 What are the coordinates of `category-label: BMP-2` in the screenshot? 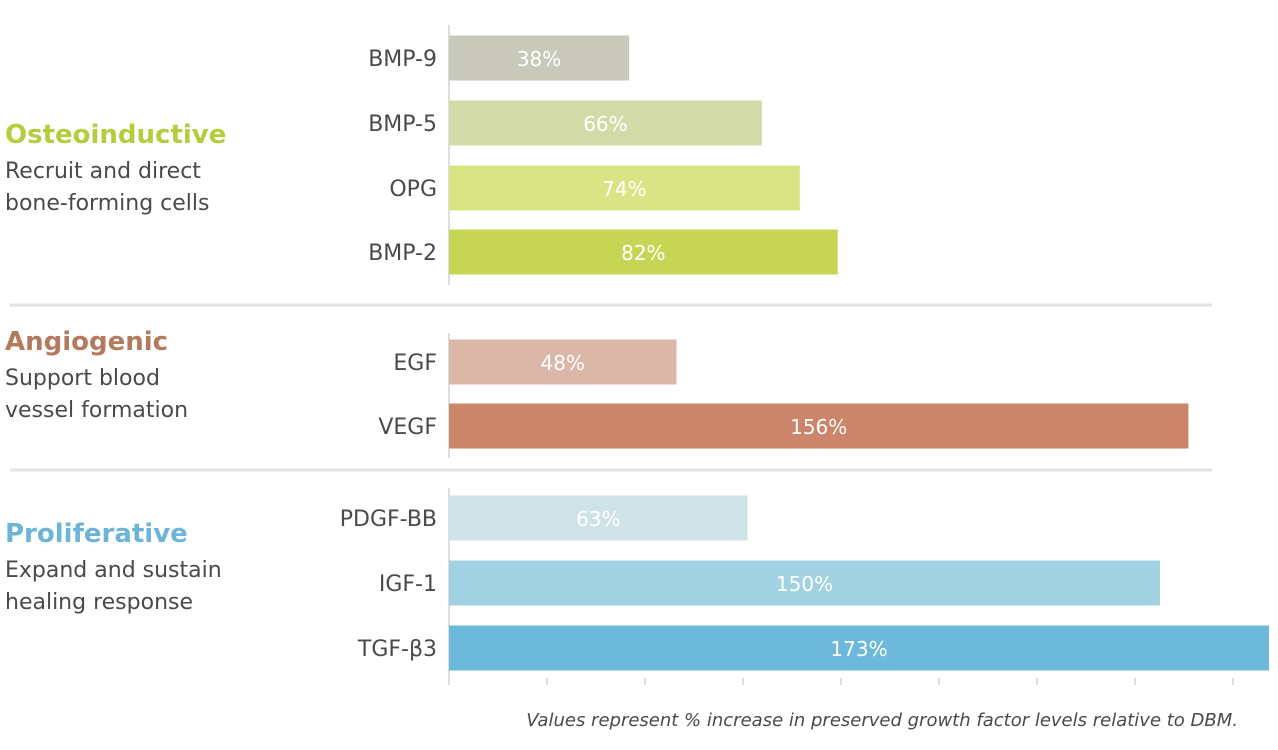 It's located at (402, 253).